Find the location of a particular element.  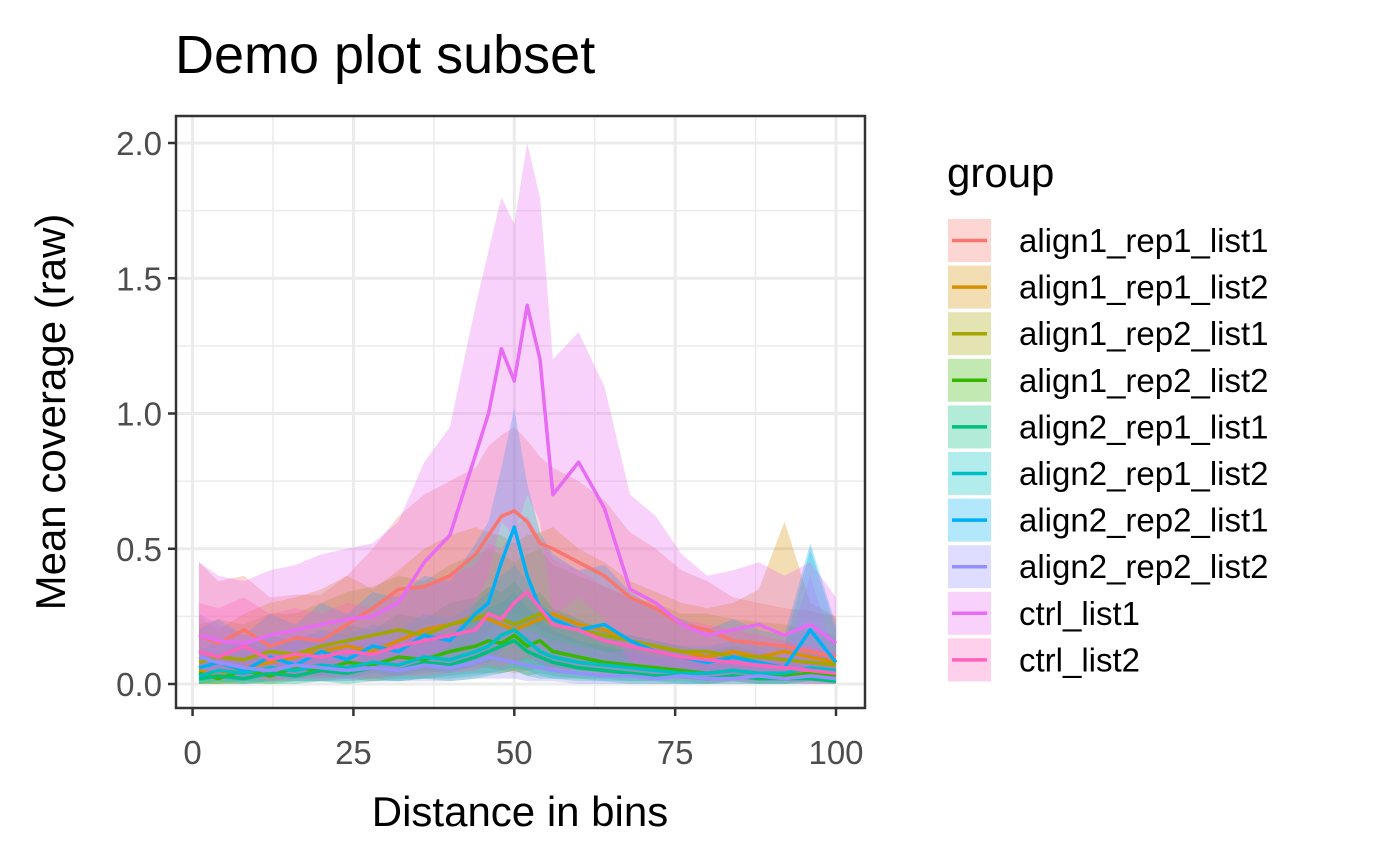

x-tick-label: 25 is located at coordinates (353, 752).